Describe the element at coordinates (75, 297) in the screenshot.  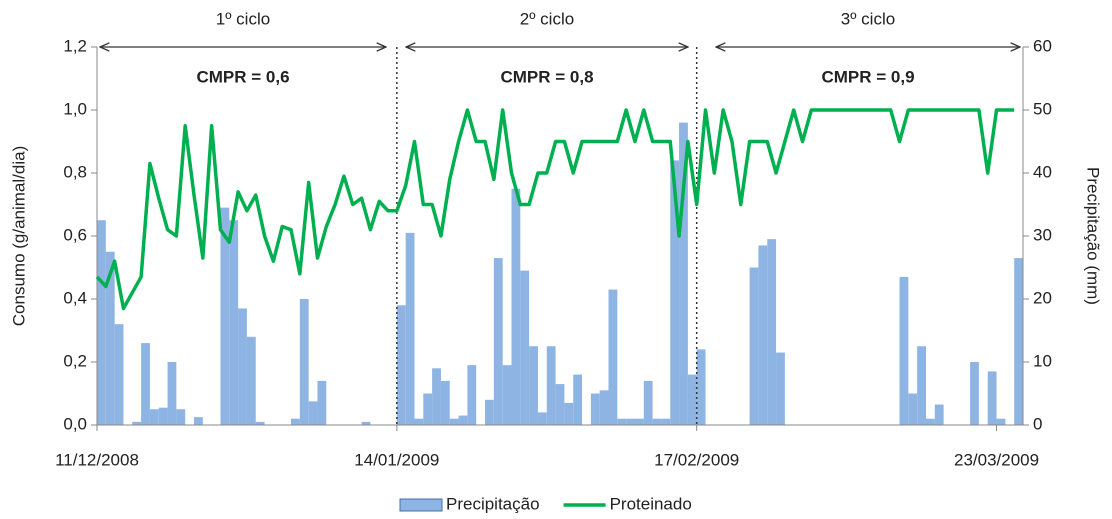
I see `y-tick-label: 0,4` at that location.